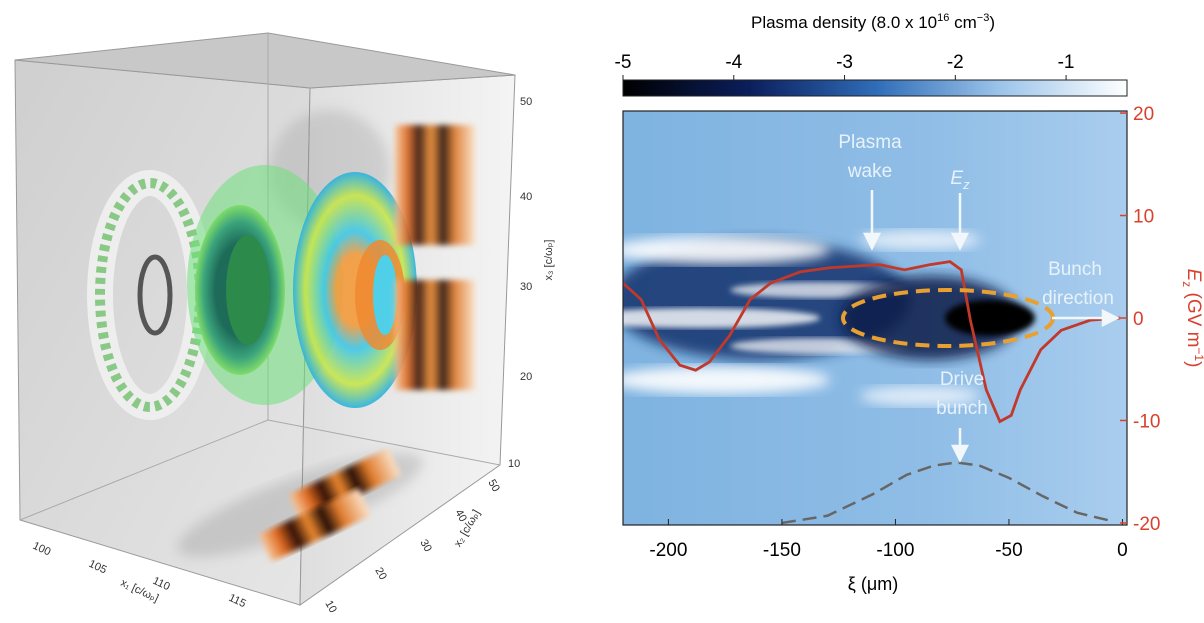 This screenshot has height=623, width=1204. I want to click on colorbar-tick-label: -4, so click(733, 62).